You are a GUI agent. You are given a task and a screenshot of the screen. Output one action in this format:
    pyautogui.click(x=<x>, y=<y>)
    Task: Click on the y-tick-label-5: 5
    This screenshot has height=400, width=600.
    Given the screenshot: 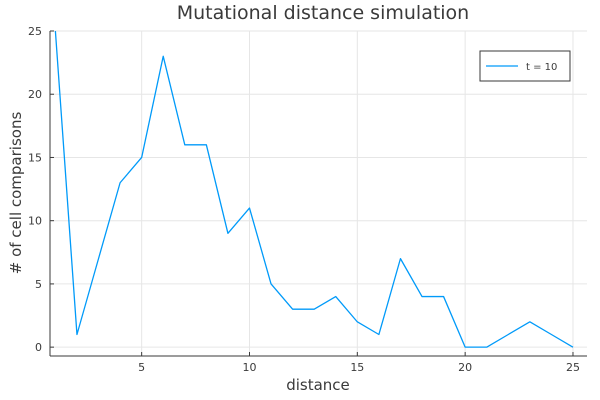 What is the action you would take?
    pyautogui.click(x=38, y=284)
    